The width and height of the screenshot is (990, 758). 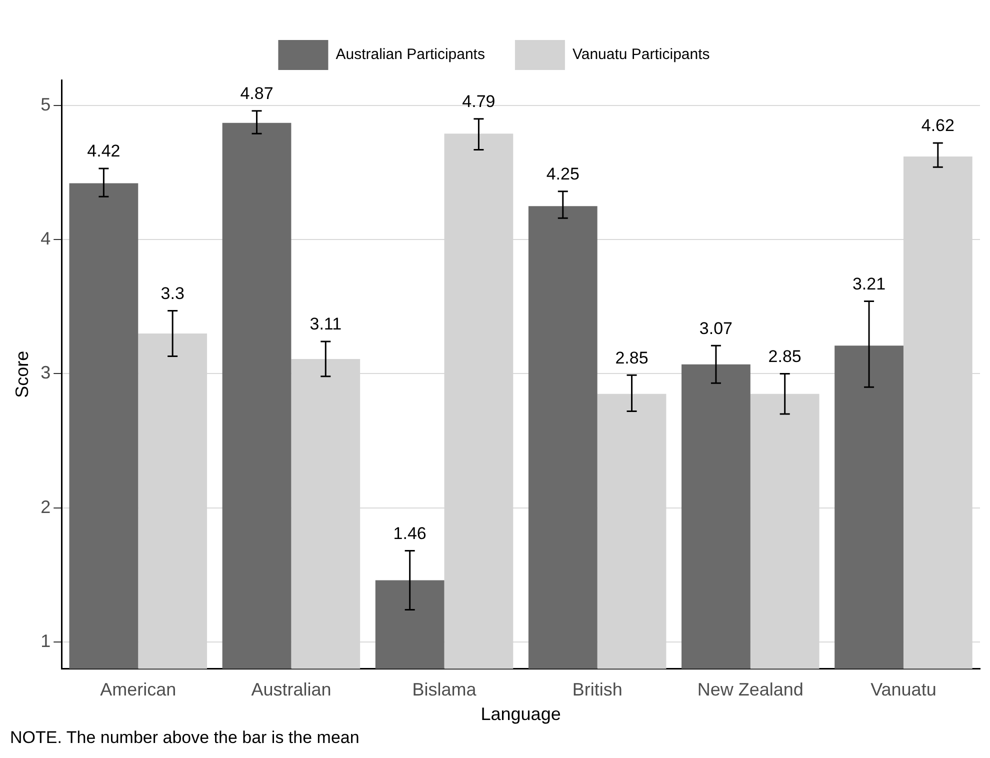 What do you see at coordinates (445, 690) in the screenshot?
I see `x-tick-label: Bislama` at bounding box center [445, 690].